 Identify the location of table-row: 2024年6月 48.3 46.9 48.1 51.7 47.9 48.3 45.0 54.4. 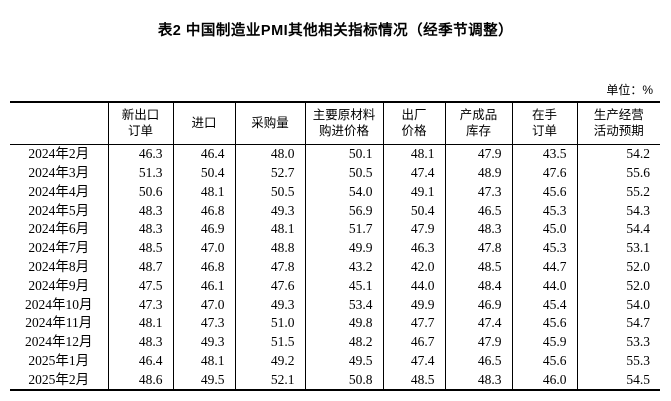
(335, 229).